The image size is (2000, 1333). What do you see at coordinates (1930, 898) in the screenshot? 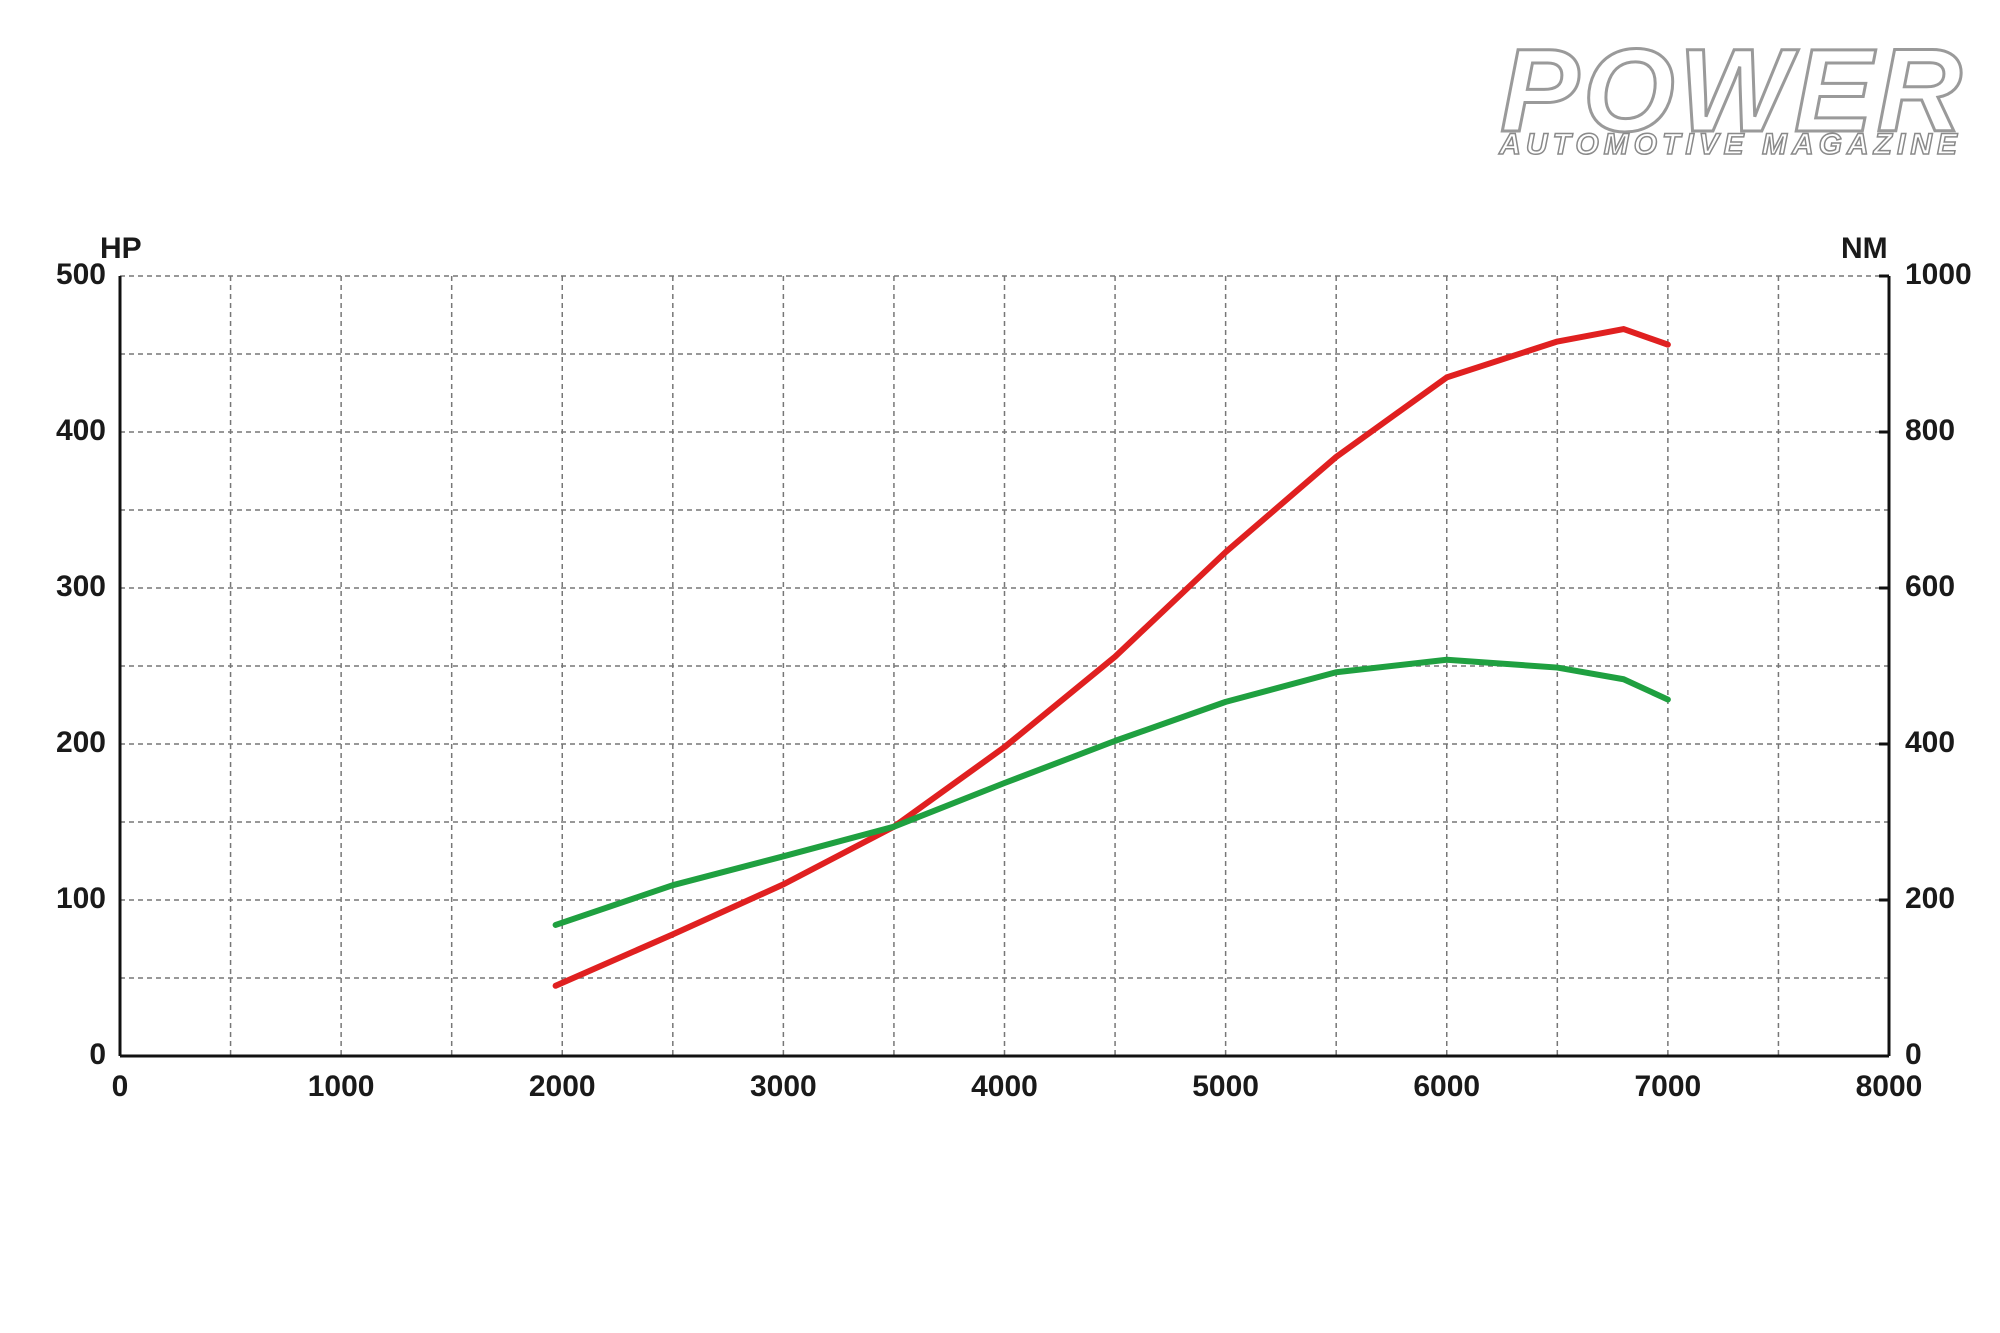
I see `y2-tick-label: 200` at bounding box center [1930, 898].